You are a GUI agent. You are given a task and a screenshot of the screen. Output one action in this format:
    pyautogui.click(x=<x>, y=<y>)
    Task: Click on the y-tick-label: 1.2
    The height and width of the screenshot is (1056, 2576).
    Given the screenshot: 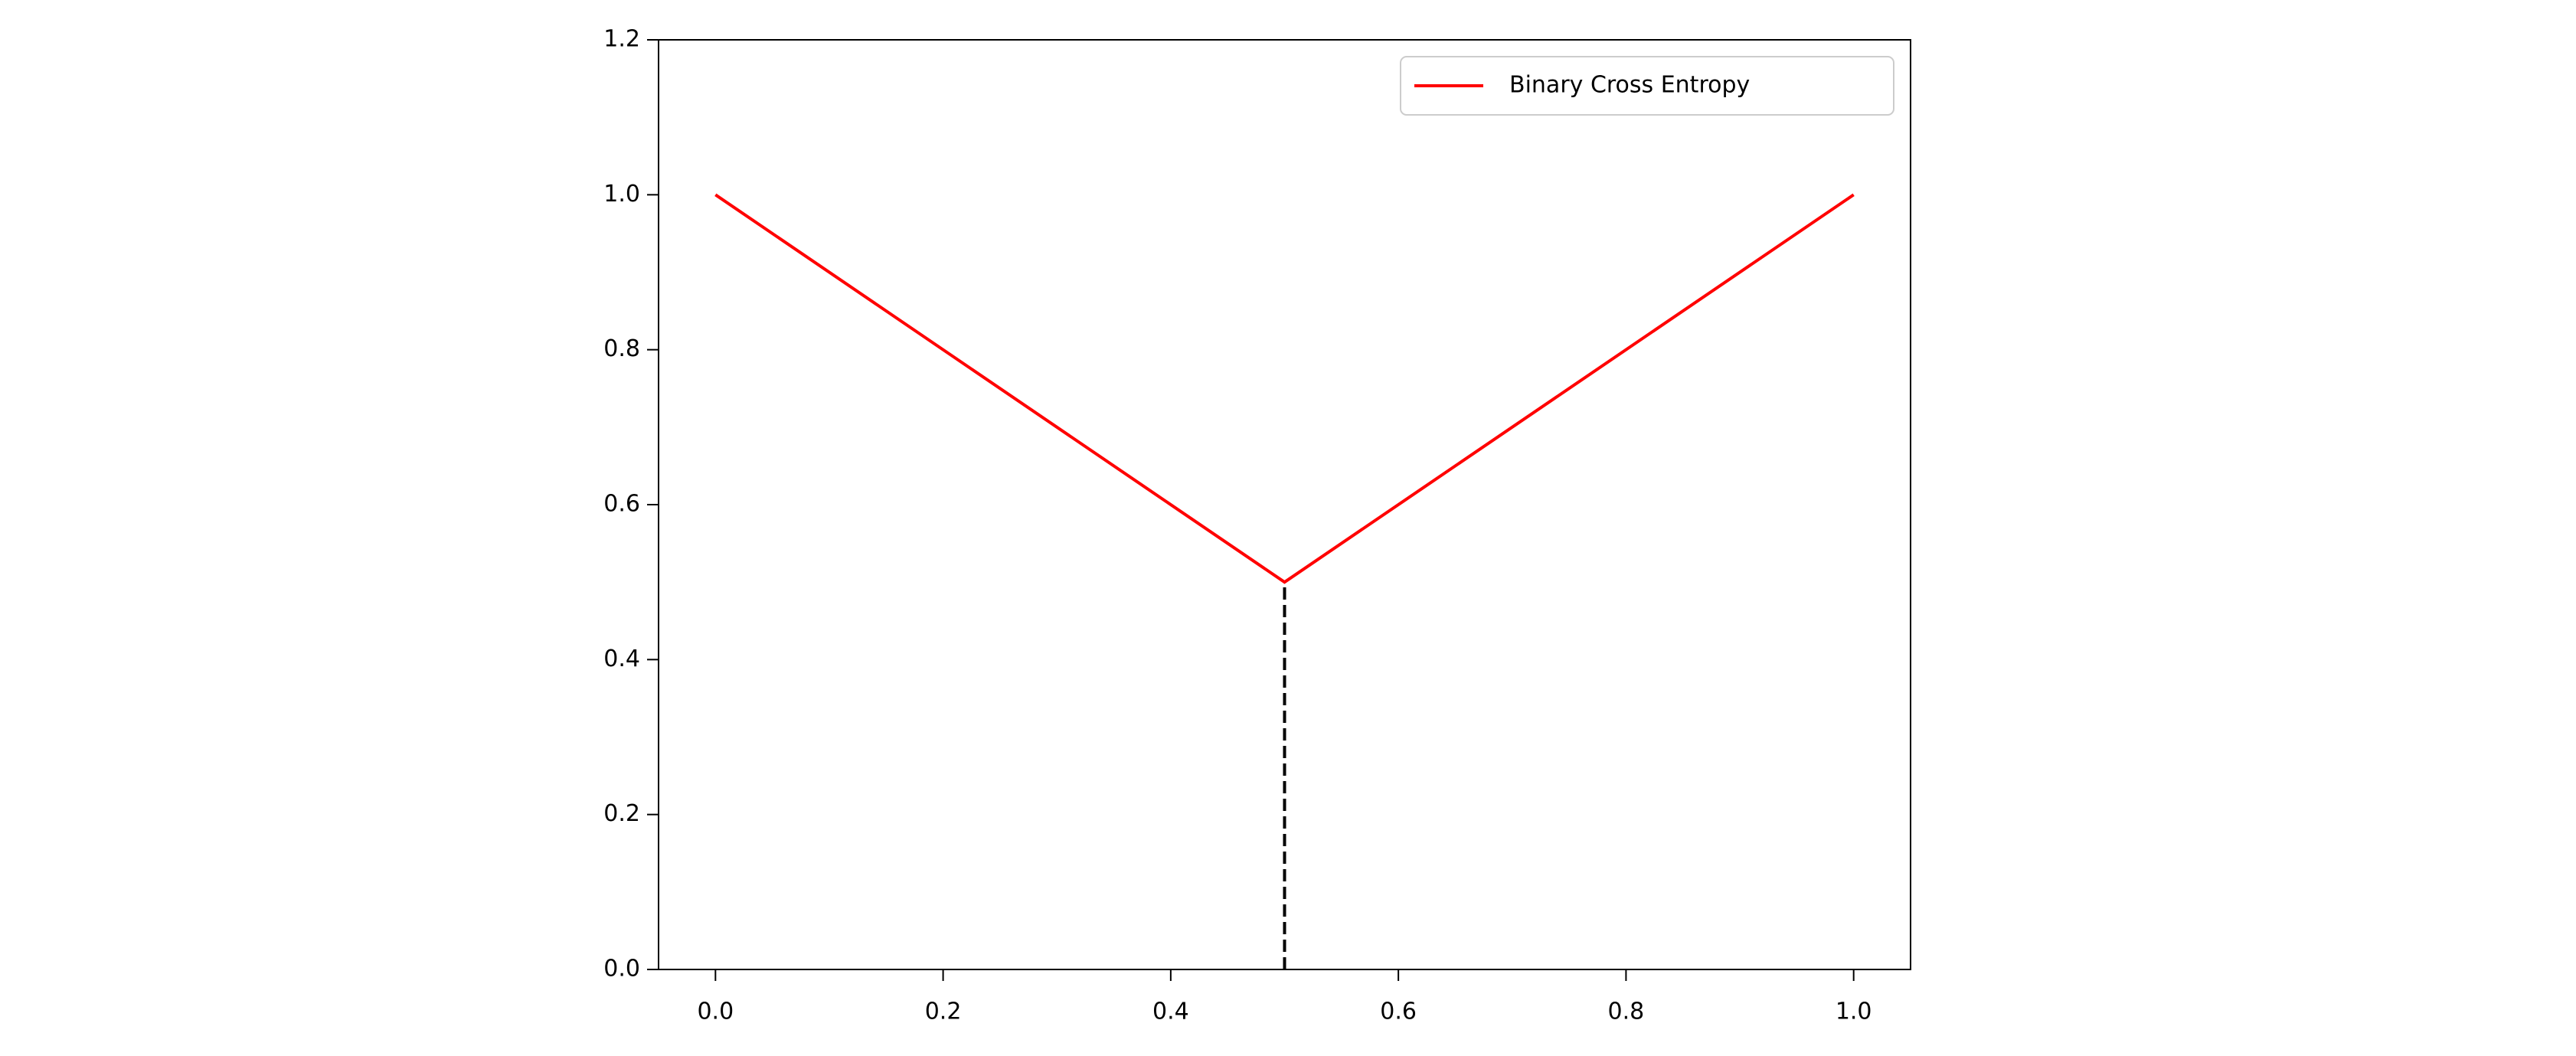 What is the action you would take?
    pyautogui.click(x=621, y=39)
    